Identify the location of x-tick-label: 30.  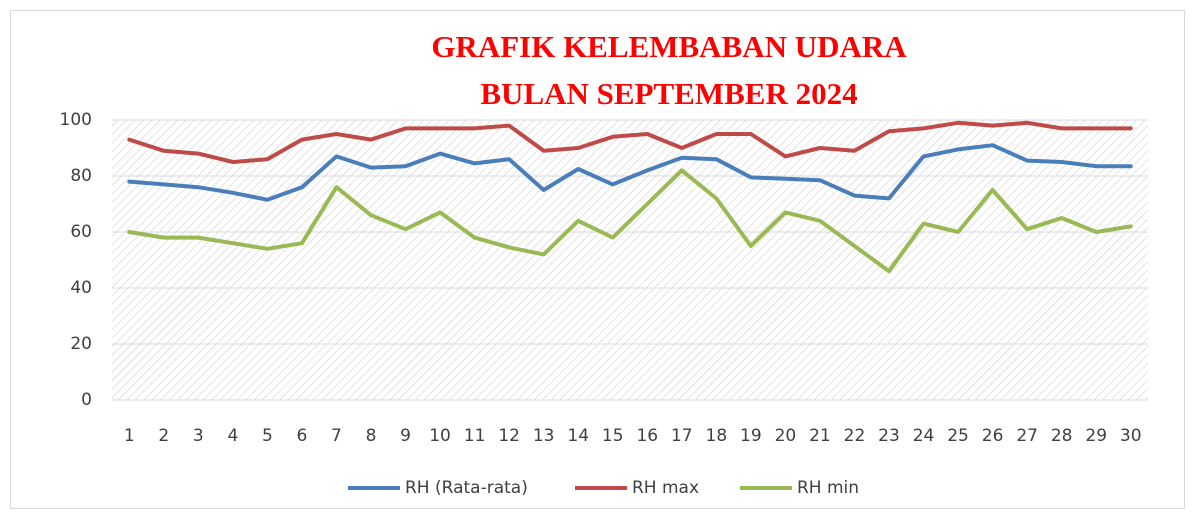
(1131, 436).